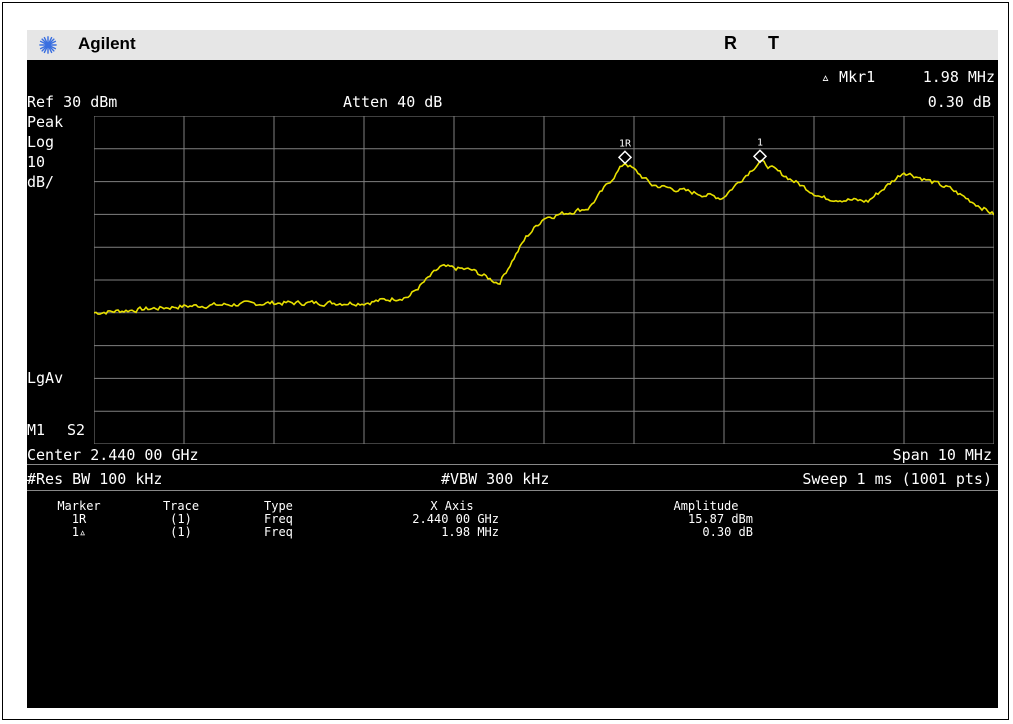  Describe the element at coordinates (41, 182) in the screenshot. I see `scale-unit: dB/` at that location.